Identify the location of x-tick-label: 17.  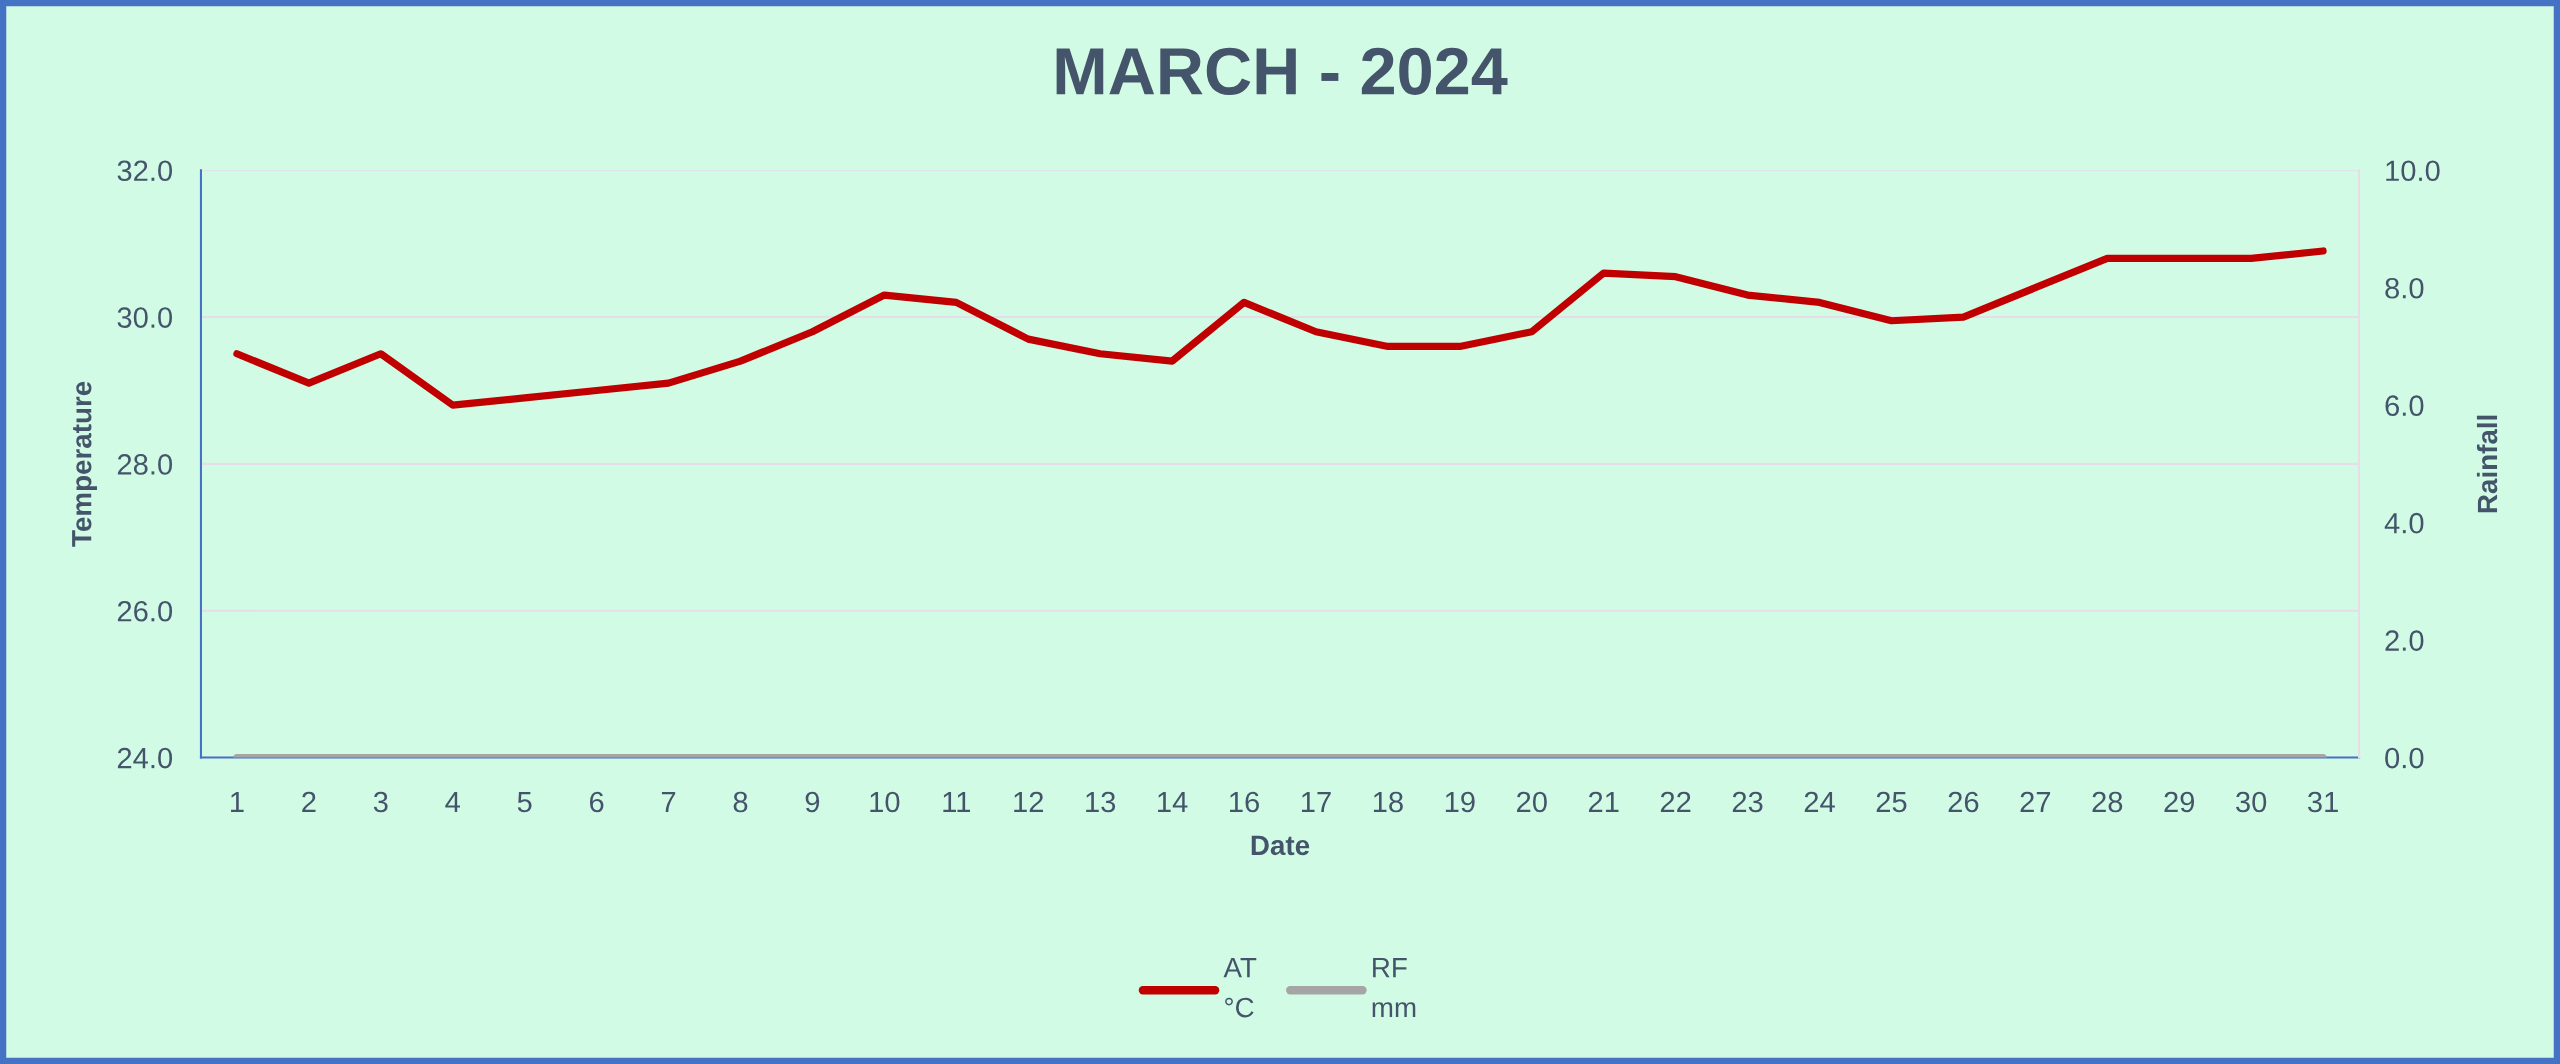
(1316, 802).